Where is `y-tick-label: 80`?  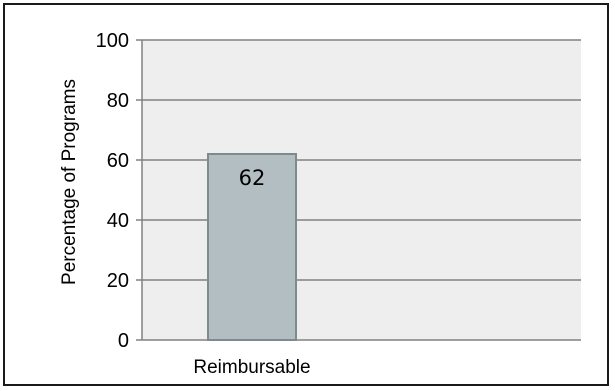
y-tick-label: 80 is located at coordinates (118, 101).